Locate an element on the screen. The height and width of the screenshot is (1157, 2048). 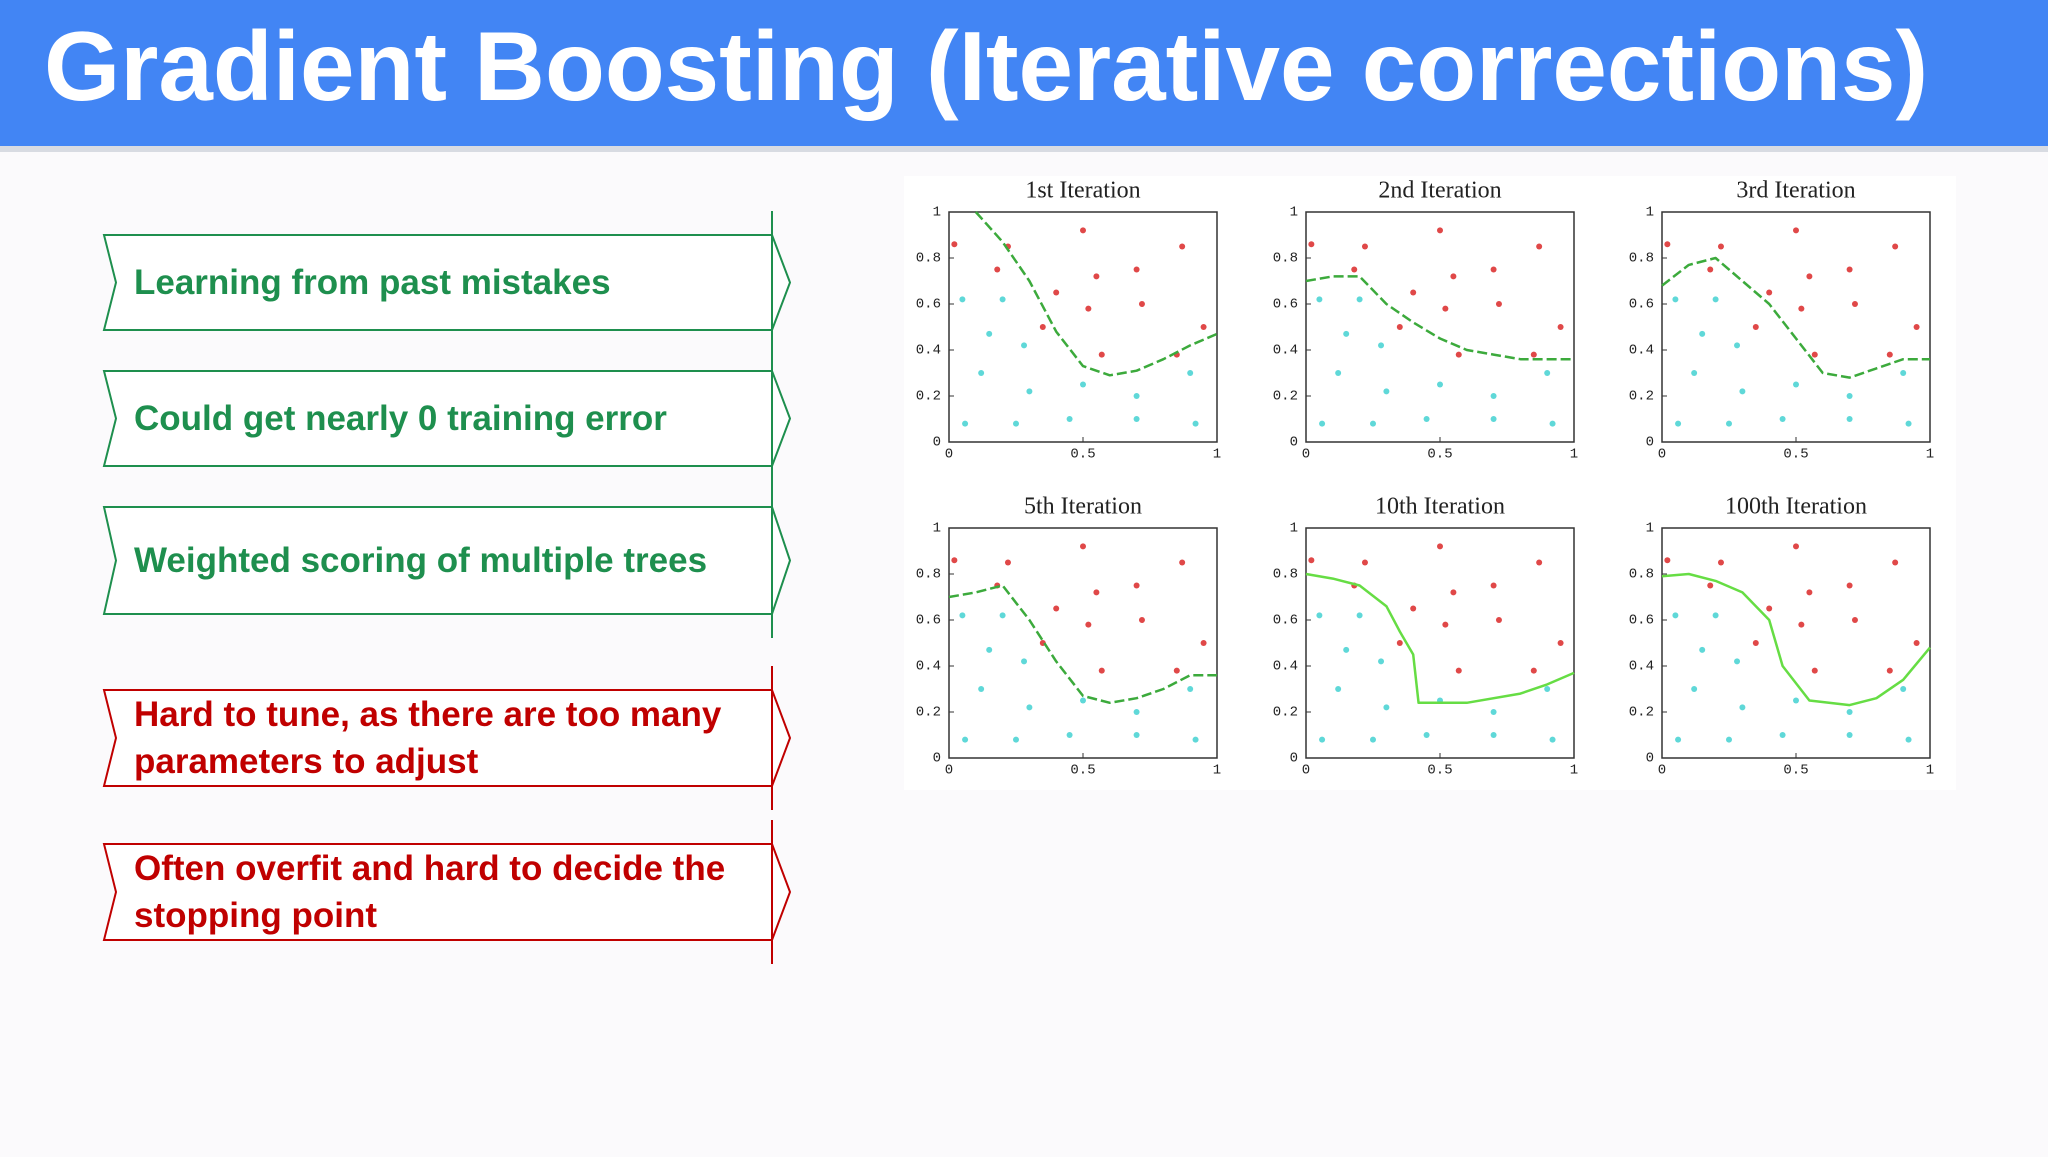
panel-title: 1st Iteration is located at coordinates (1082, 191).